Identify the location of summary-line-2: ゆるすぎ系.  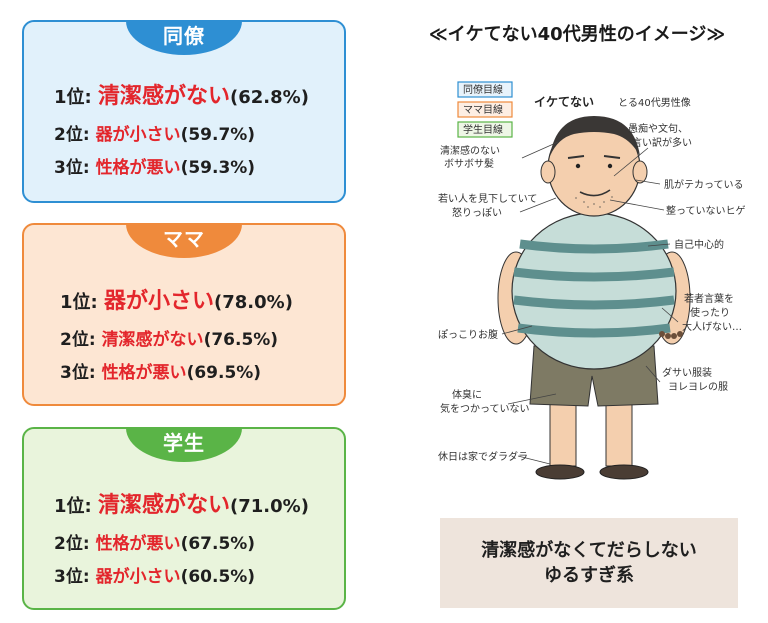
(589, 575).